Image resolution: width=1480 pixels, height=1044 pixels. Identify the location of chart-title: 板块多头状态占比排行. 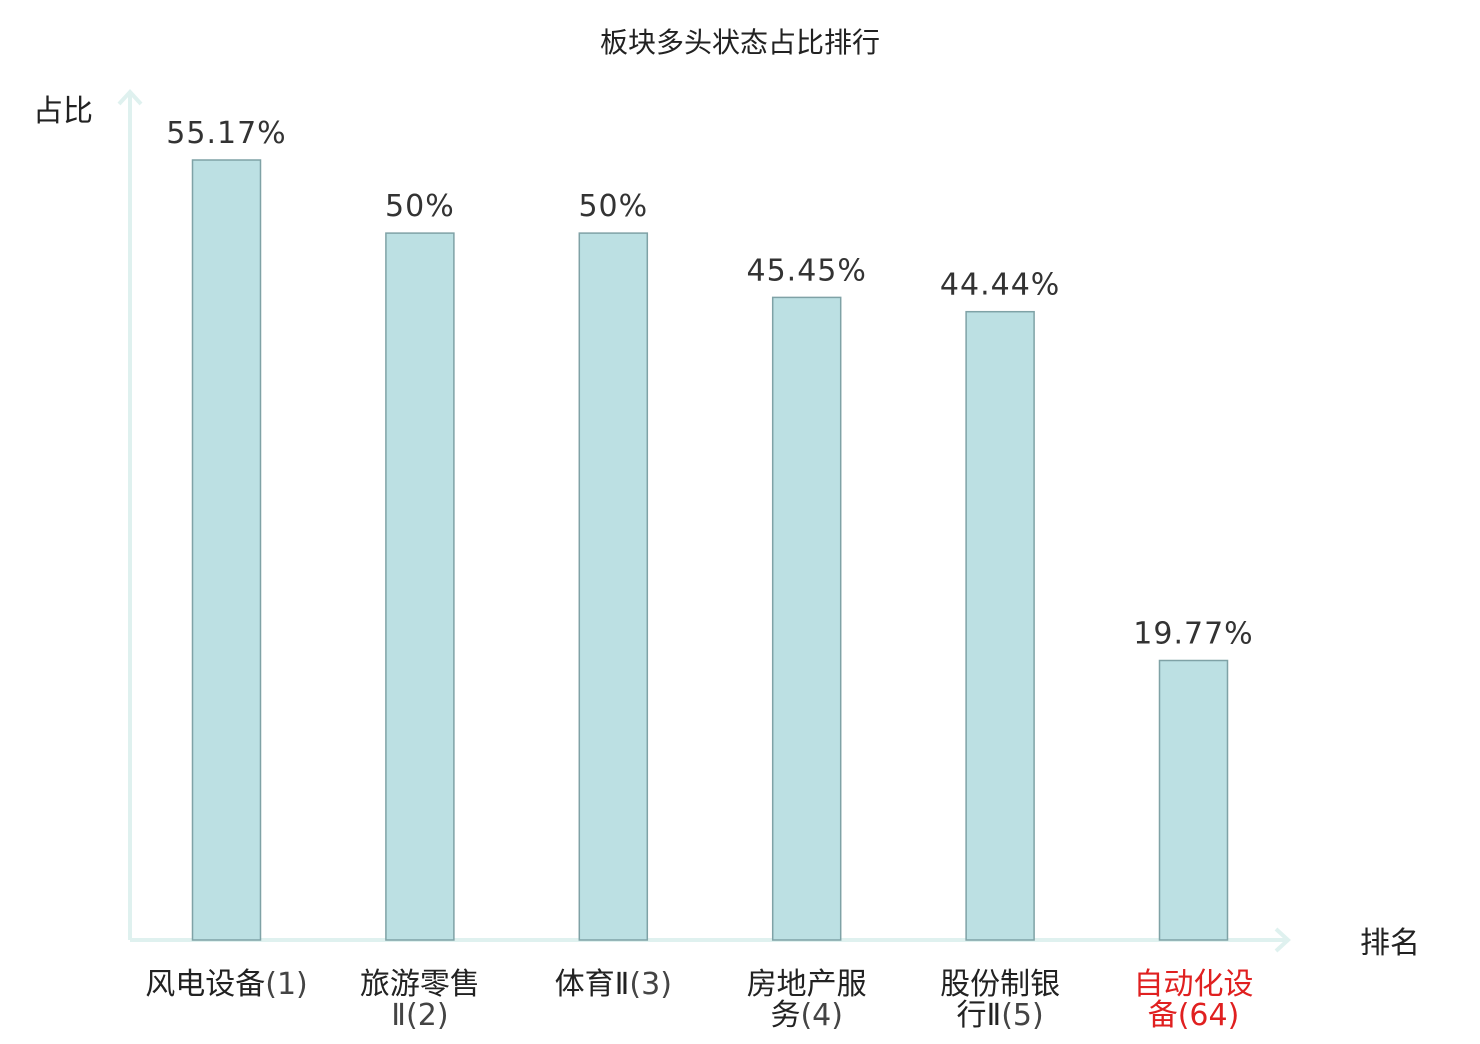
(740, 42).